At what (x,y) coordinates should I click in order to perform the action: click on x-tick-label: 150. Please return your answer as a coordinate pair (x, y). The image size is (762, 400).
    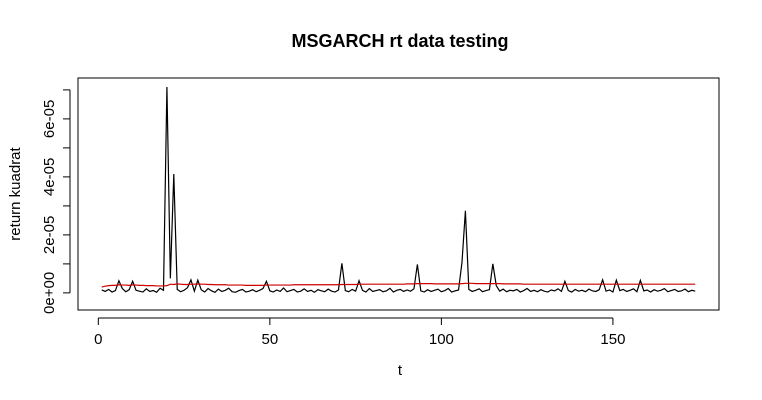
    Looking at the image, I should click on (612, 339).